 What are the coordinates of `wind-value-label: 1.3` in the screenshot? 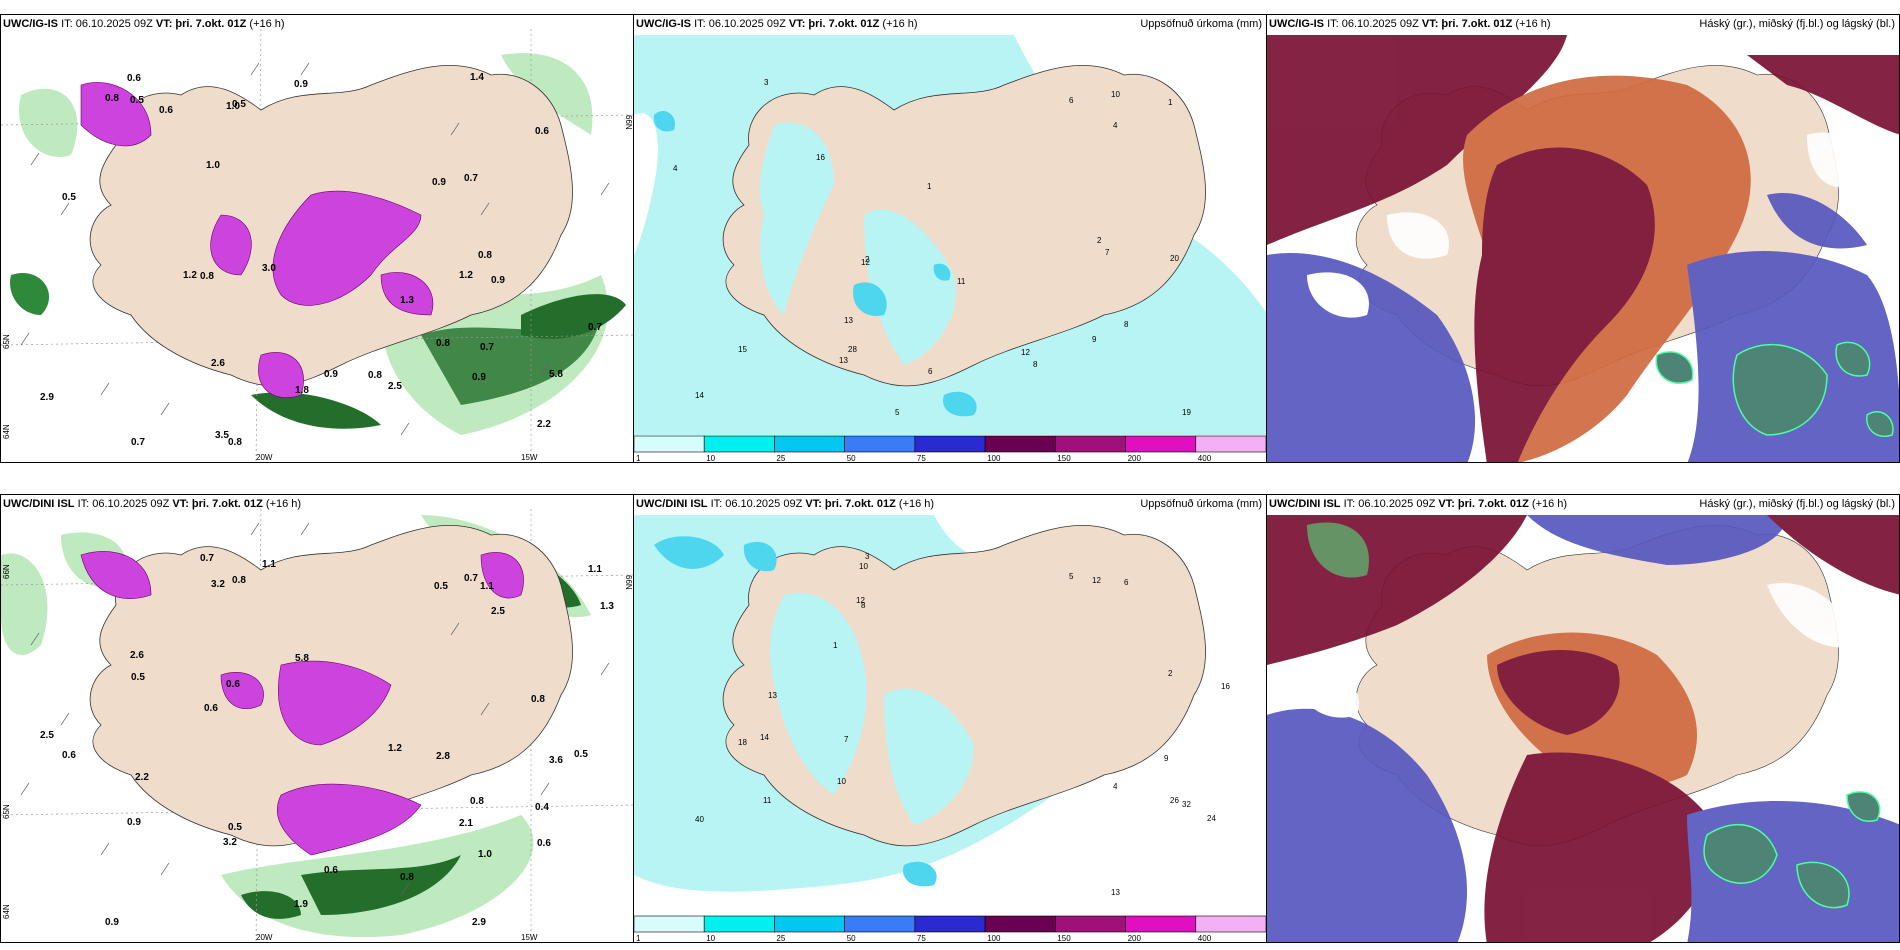 It's located at (607, 606).